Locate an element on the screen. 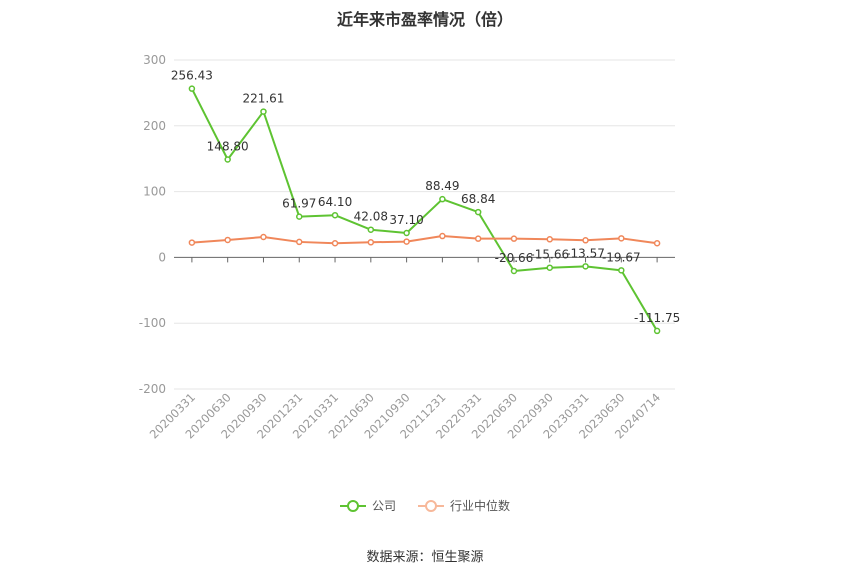 The width and height of the screenshot is (850, 575). data-source: 数据来源：恒生聚源 is located at coordinates (425, 557).